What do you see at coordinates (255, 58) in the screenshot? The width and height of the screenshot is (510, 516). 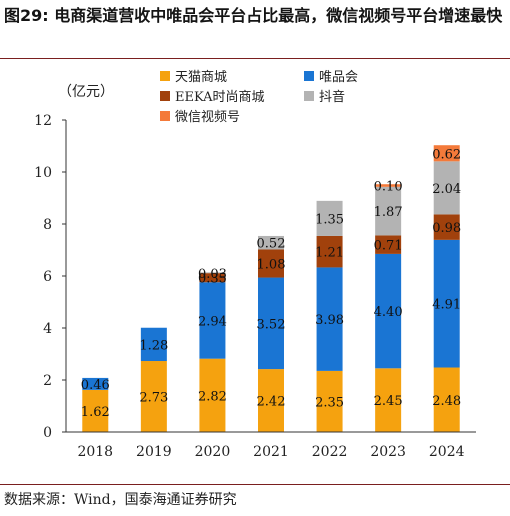 I see `title-divider` at bounding box center [255, 58].